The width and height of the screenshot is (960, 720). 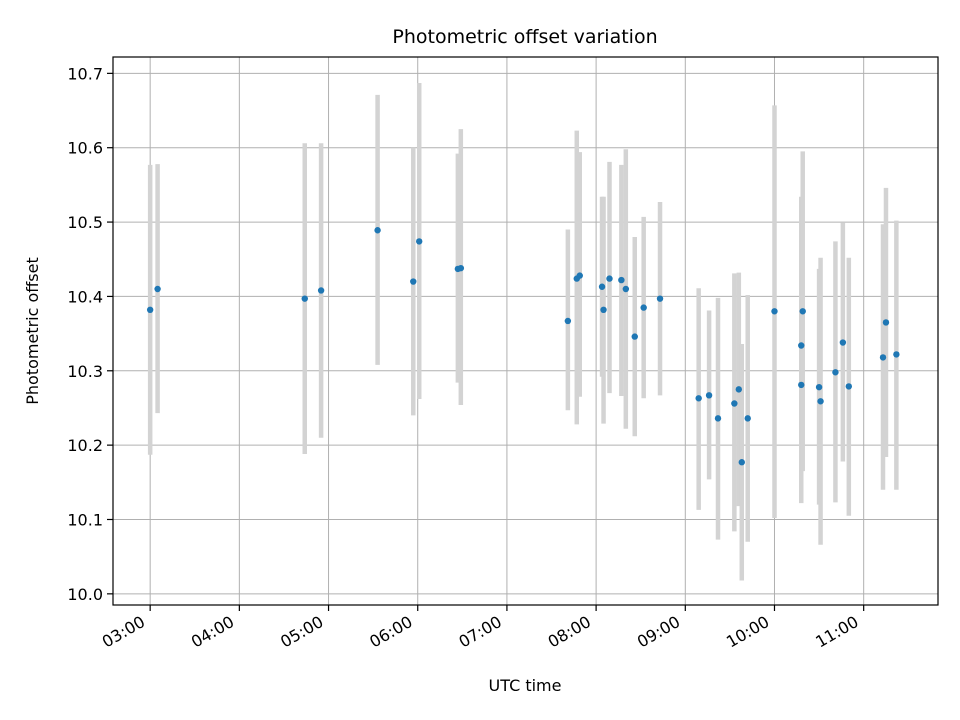 I want to click on x-tick-label: 04:00, so click(x=212, y=632).